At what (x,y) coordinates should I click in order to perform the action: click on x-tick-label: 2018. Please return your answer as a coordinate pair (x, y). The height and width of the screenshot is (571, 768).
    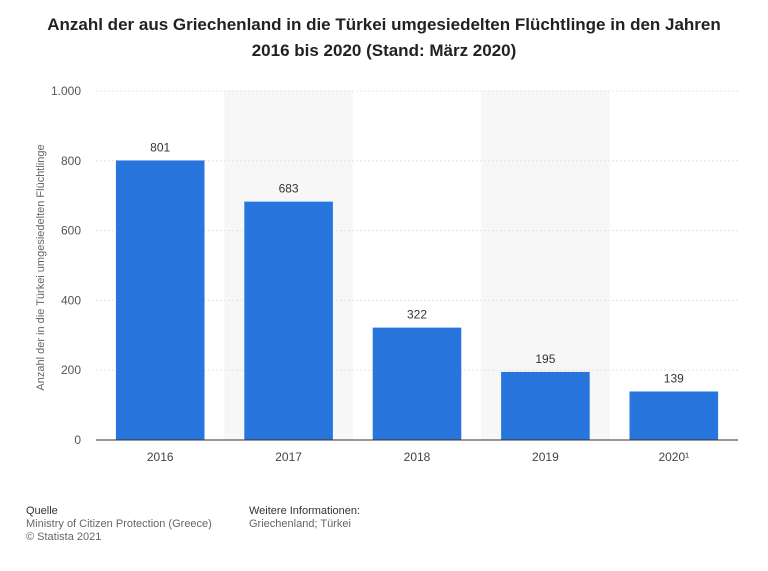
    Looking at the image, I should click on (417, 457).